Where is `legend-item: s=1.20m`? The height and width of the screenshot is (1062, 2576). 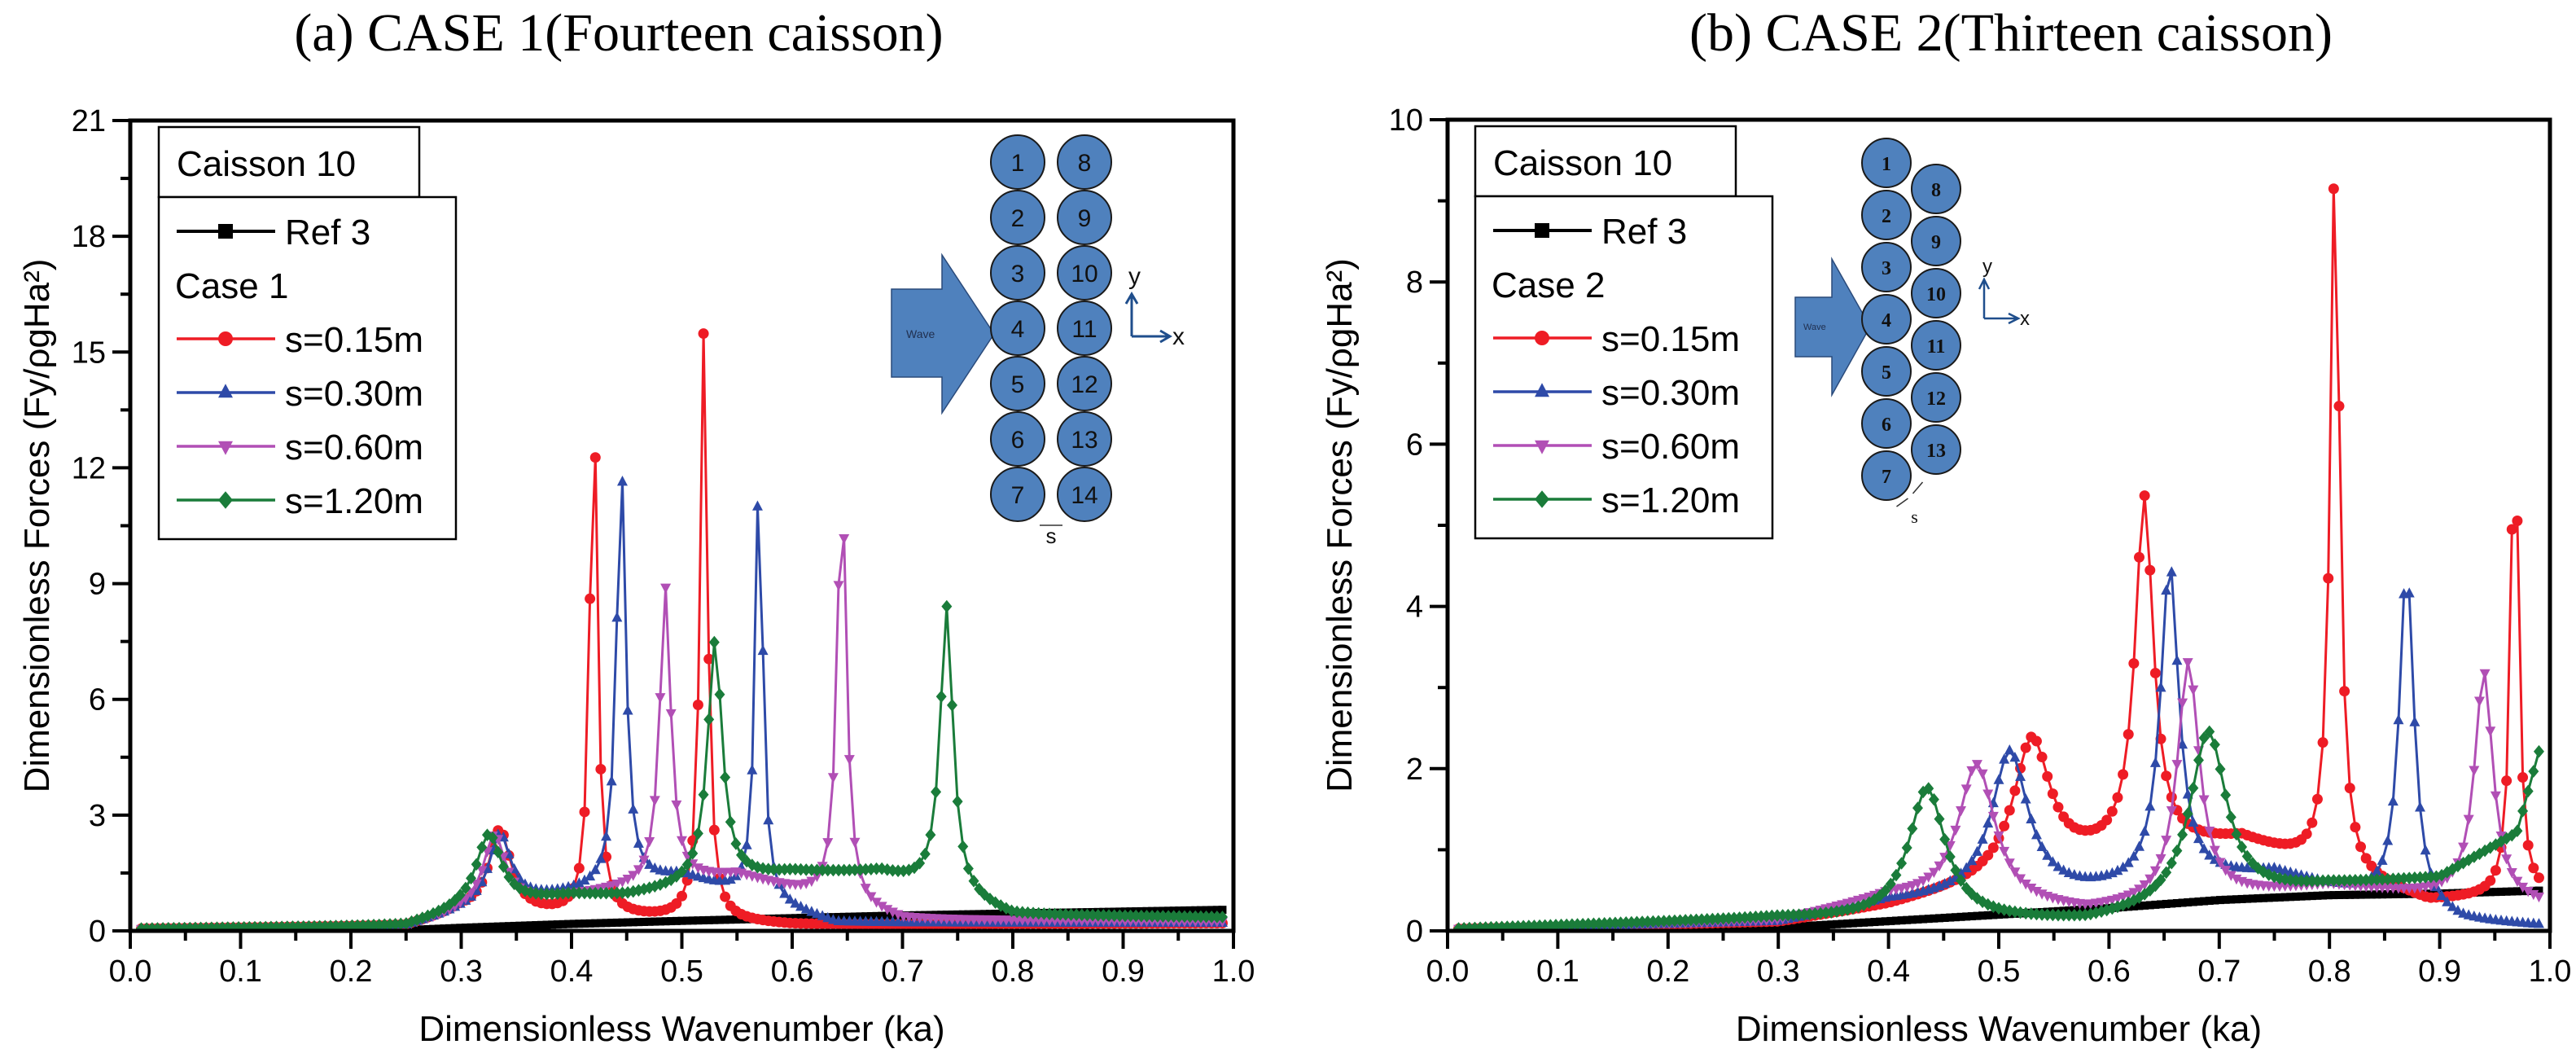
legend-item: s=1.20m is located at coordinates (300, 501).